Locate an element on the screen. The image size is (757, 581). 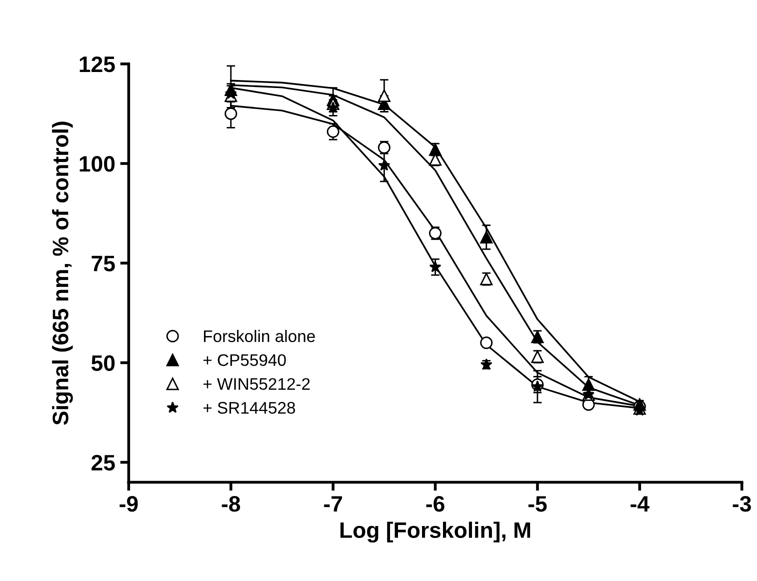
legend-label: + WIN55212-2 is located at coordinates (256, 384).